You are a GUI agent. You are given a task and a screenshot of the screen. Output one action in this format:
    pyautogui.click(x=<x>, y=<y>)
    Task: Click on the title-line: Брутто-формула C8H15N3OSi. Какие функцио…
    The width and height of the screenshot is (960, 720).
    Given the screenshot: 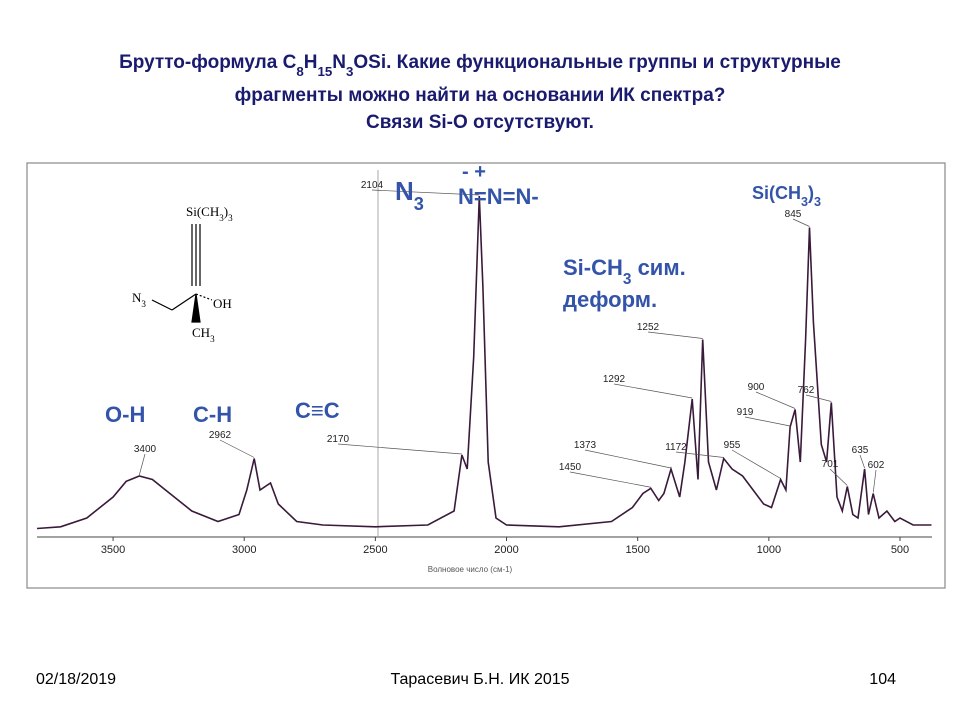 What is the action you would take?
    pyautogui.click(x=480, y=65)
    